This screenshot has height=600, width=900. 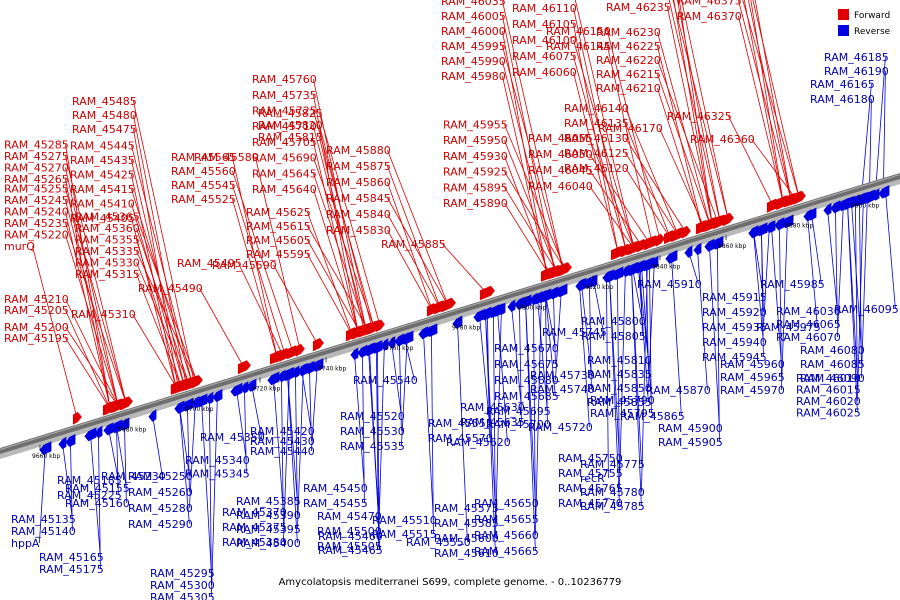 What do you see at coordinates (284, 173) in the screenshot?
I see `forward-gene-label: RAM_45645` at bounding box center [284, 173].